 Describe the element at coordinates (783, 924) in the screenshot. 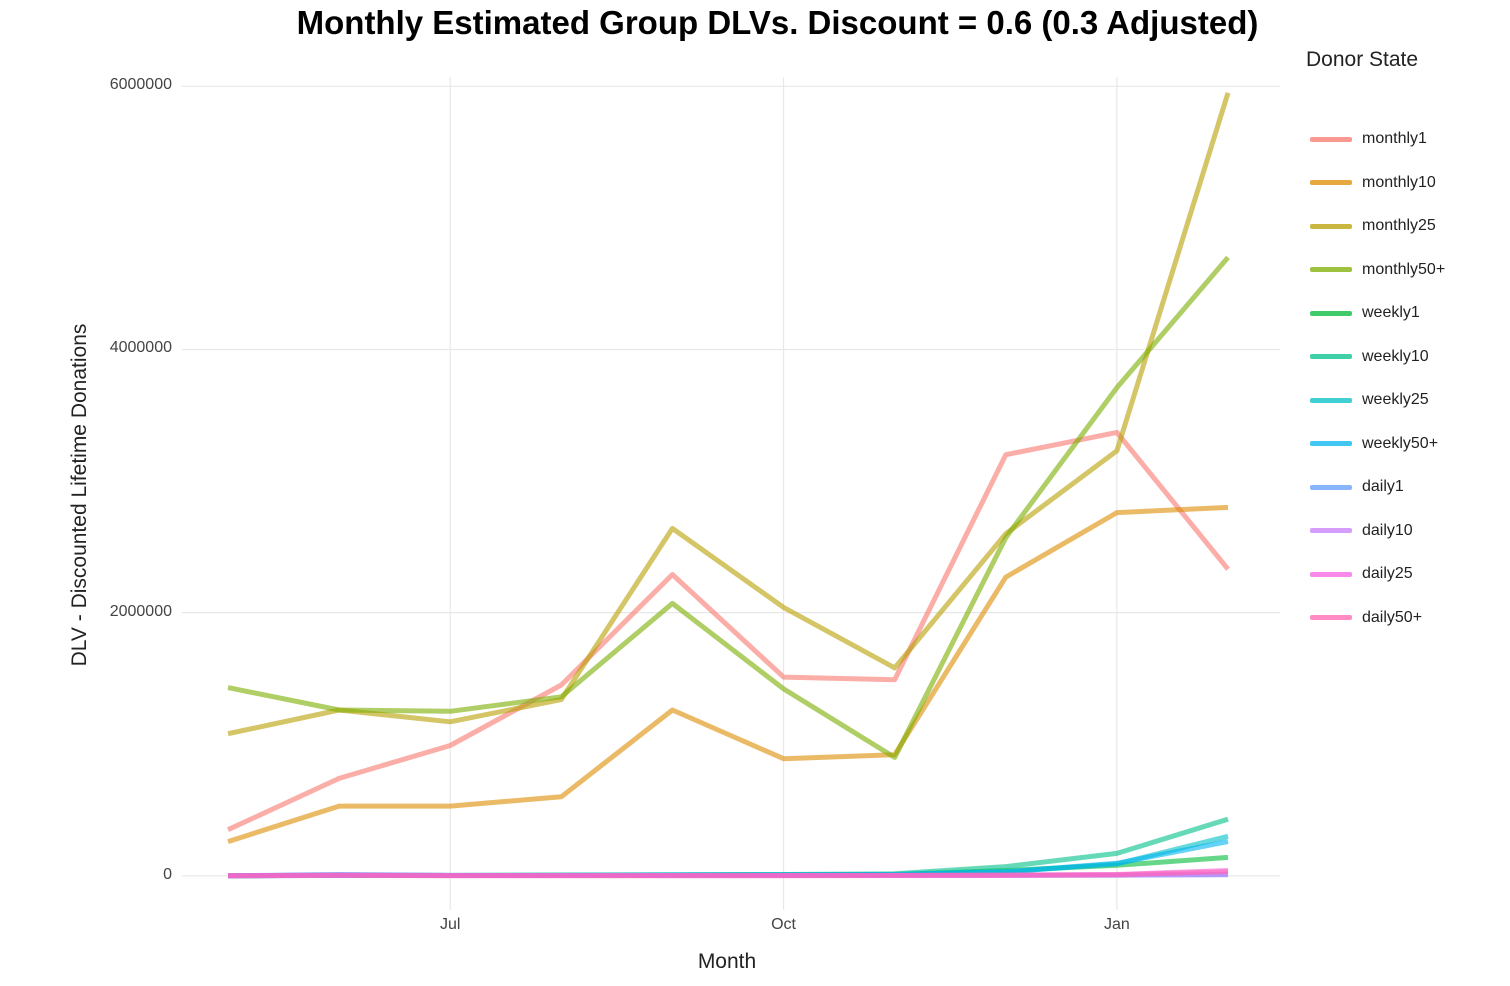

I see `x-tick-label: Oct` at that location.